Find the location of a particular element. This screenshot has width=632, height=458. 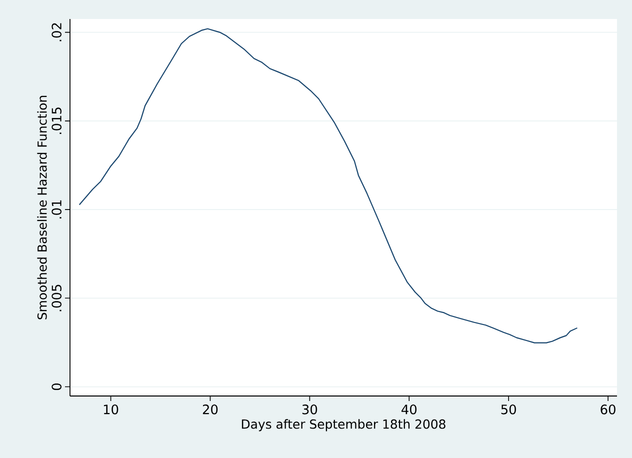

y-tick-label: .015 is located at coordinates (57, 121).